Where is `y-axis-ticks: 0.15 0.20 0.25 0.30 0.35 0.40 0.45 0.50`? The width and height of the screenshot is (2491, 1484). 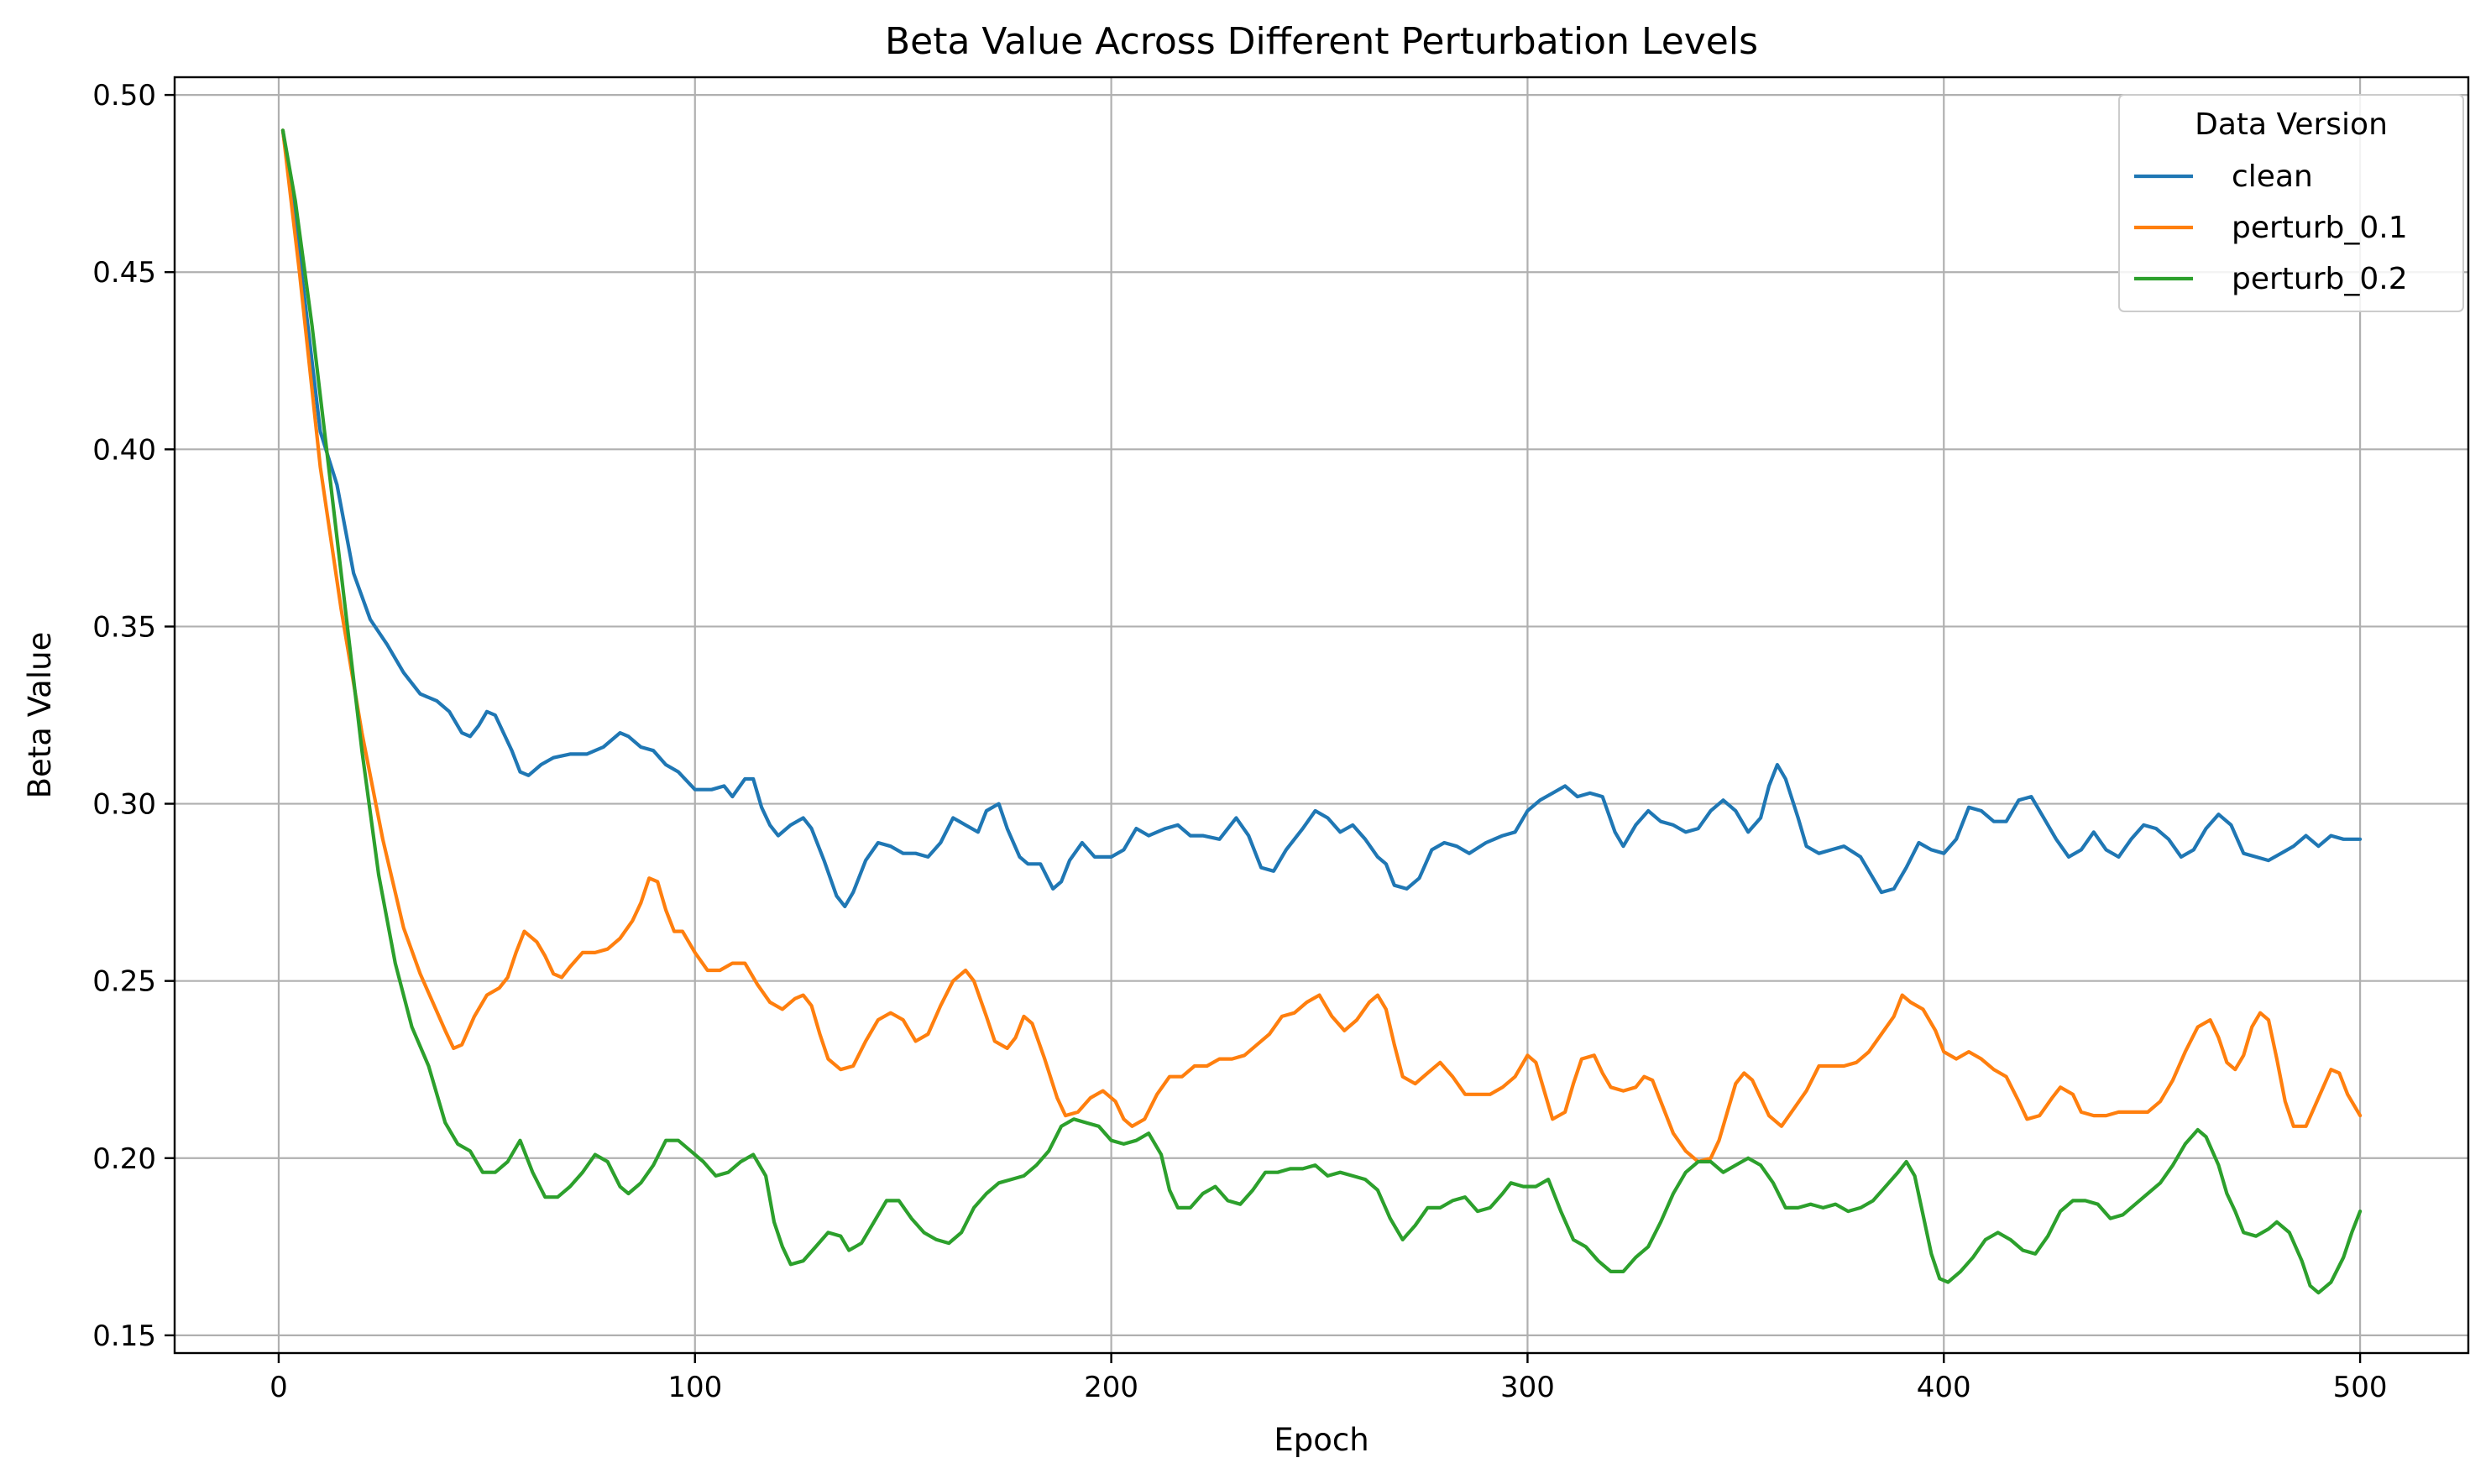
y-axis-ticks: 0.15 0.20 0.25 0.30 0.35 0.40 0.45 0.50 is located at coordinates (134, 716).